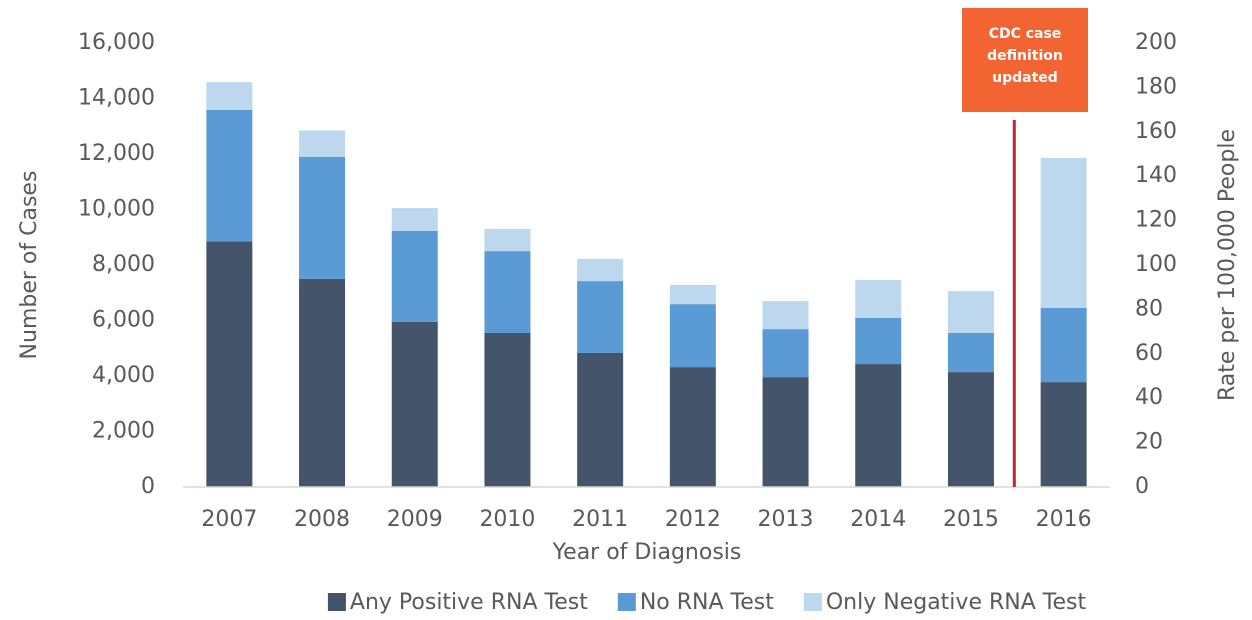  What do you see at coordinates (229, 519) in the screenshot?
I see `x-tick-label: 2007` at bounding box center [229, 519].